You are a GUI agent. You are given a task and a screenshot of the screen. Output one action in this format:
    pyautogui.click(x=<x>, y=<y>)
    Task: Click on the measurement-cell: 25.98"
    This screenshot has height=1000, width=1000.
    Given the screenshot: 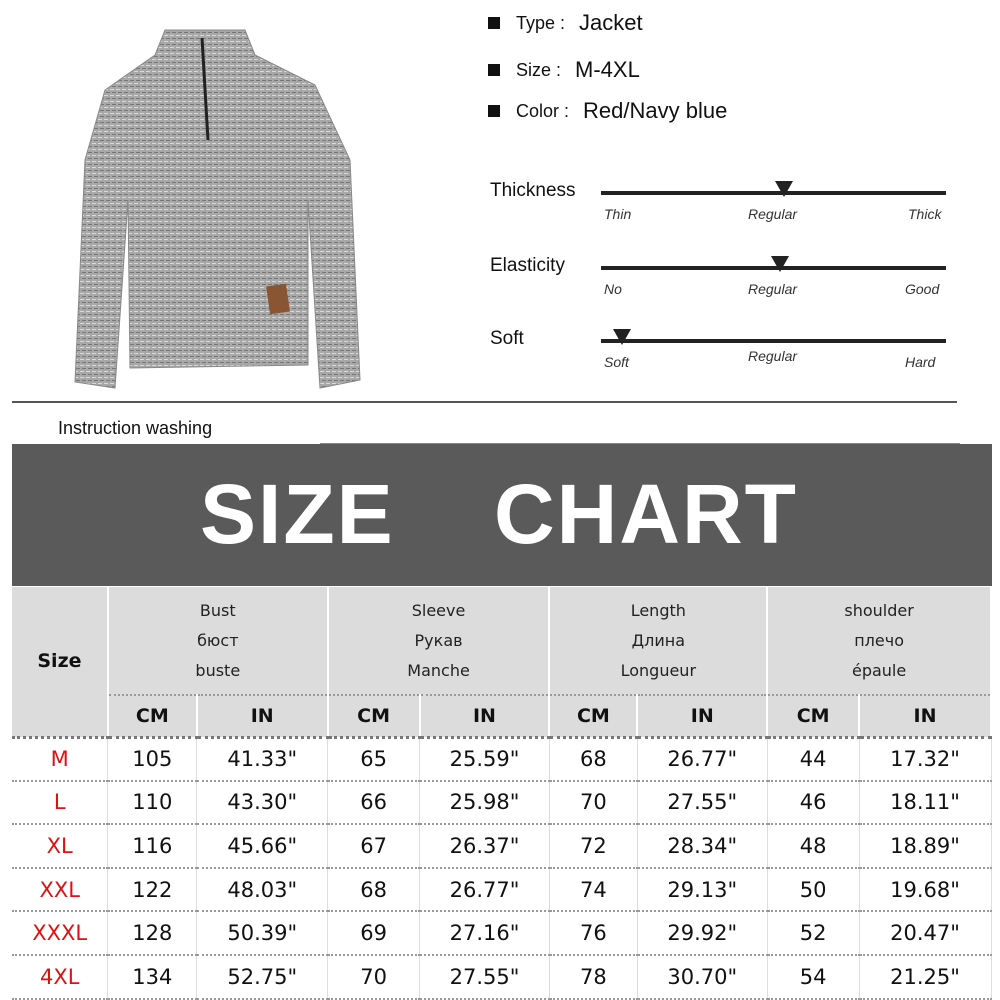 What is the action you would take?
    pyautogui.click(x=484, y=803)
    